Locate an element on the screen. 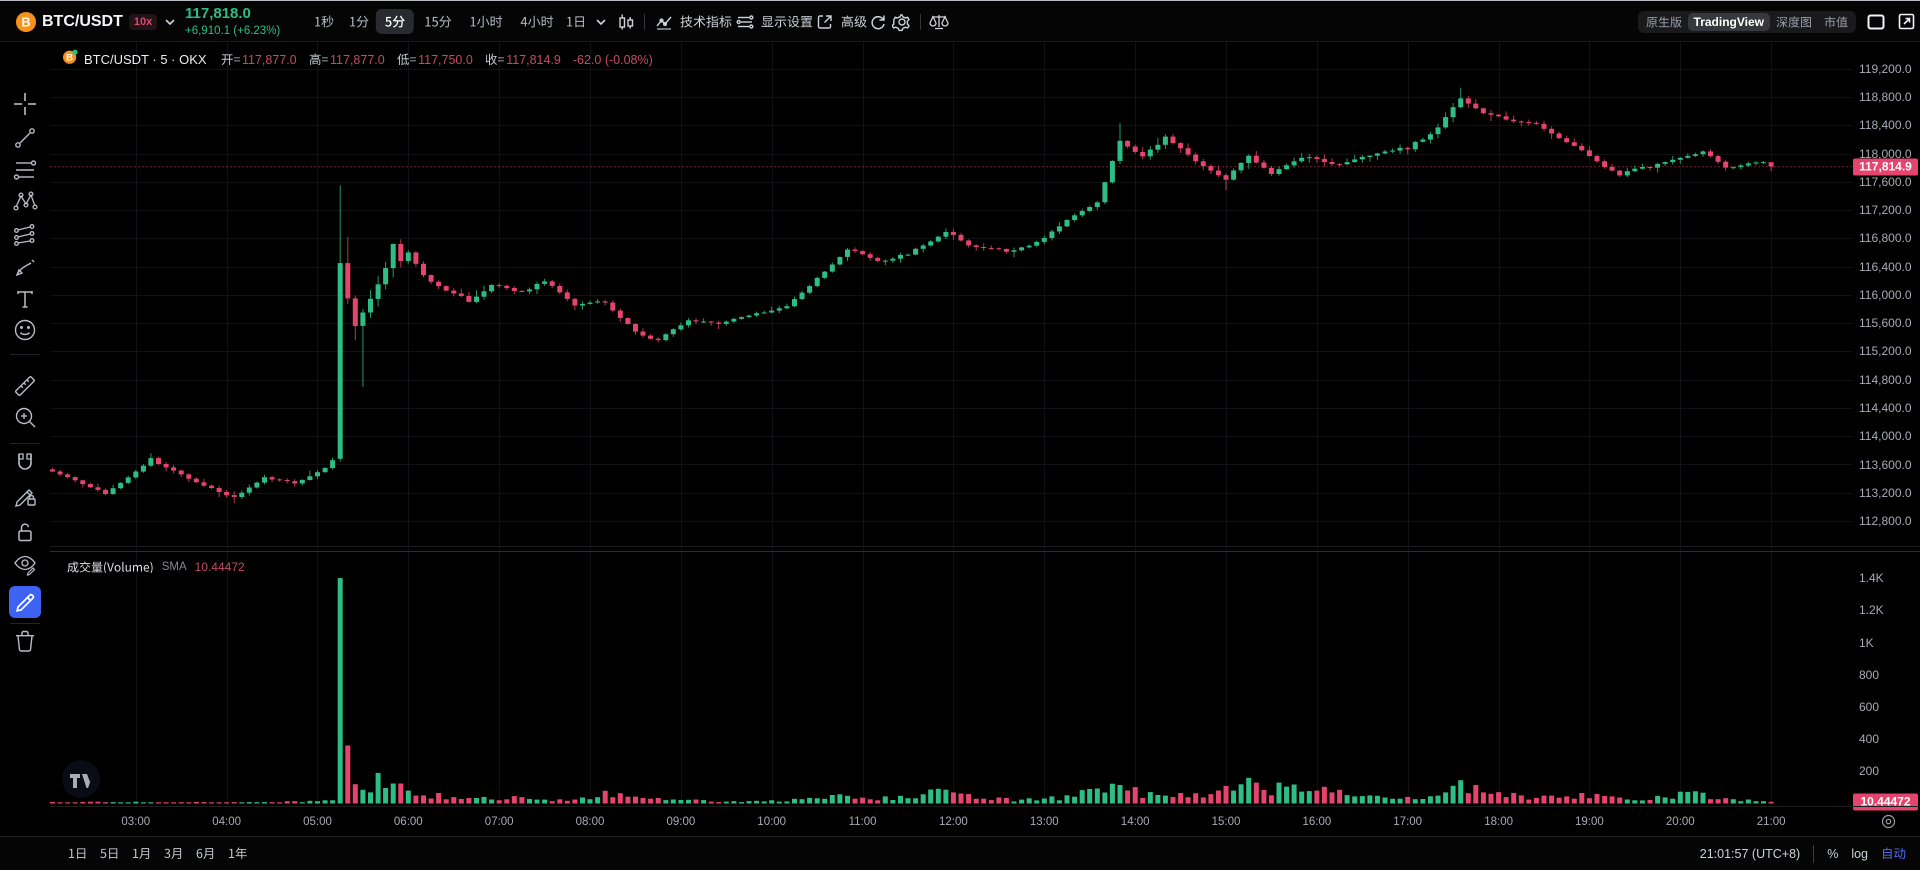 The width and height of the screenshot is (1920, 870). timeframe-1秒 is located at coordinates (324, 21).